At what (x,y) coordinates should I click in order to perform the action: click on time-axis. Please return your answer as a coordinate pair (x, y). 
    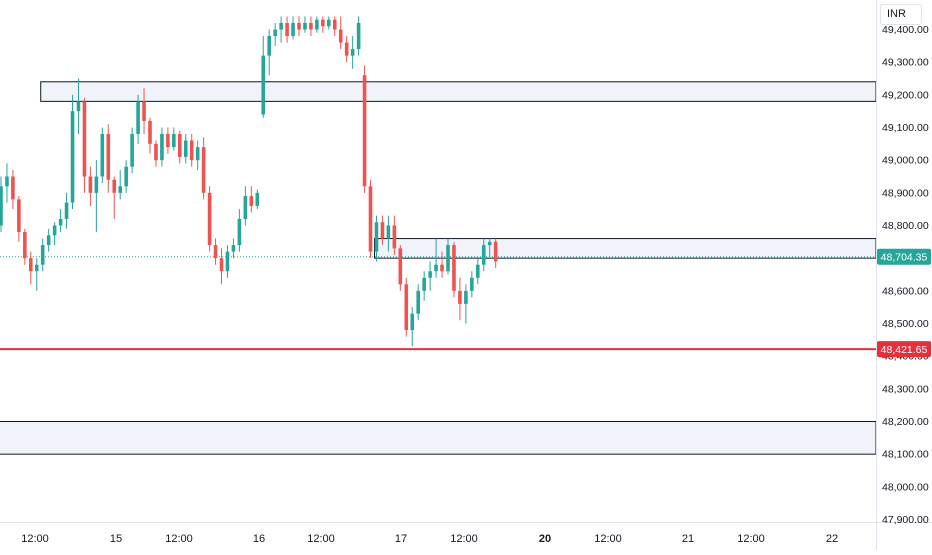
    Looking at the image, I should click on (466, 536).